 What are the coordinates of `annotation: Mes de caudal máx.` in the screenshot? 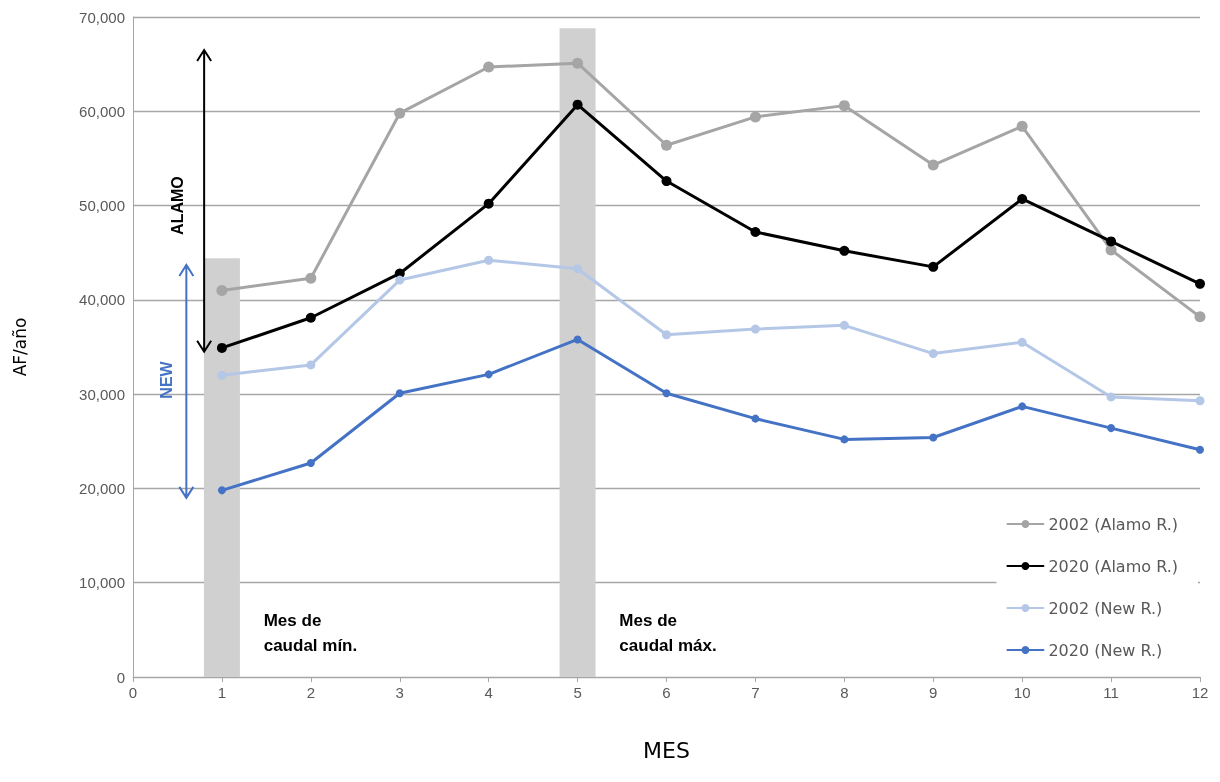 It's located at (668, 633).